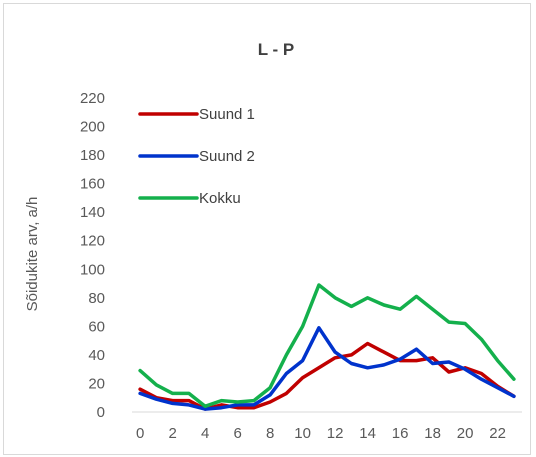 The height and width of the screenshot is (457, 536). Describe the element at coordinates (101, 412) in the screenshot. I see `y-tick-label: 0` at that location.